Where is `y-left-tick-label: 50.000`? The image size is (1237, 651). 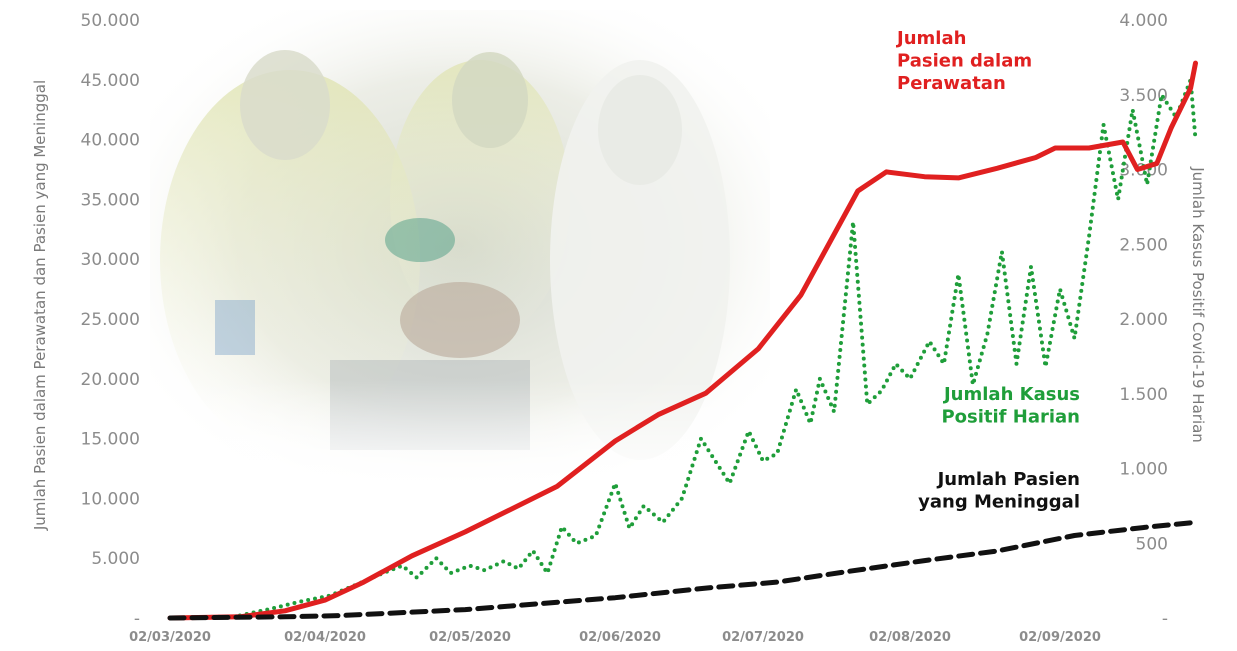
y-left-tick-label: 50.000 is located at coordinates (110, 21).